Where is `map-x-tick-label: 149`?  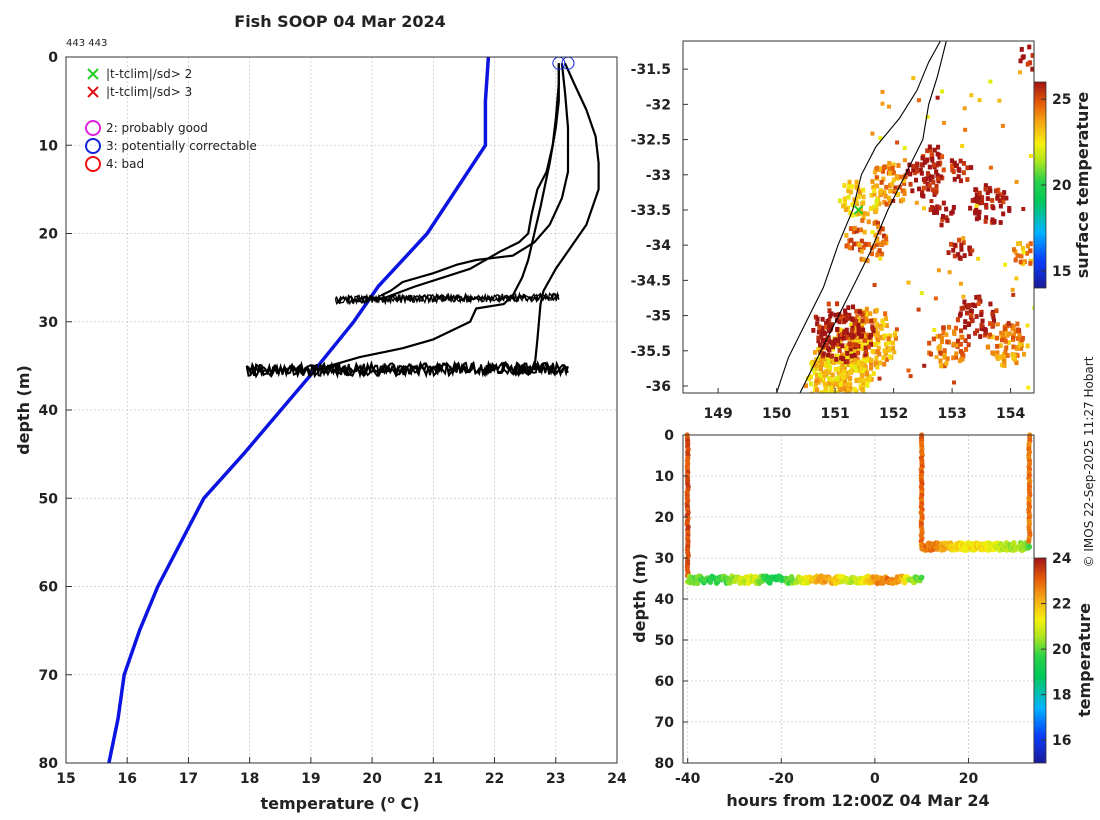
map-x-tick-label: 149 is located at coordinates (717, 414).